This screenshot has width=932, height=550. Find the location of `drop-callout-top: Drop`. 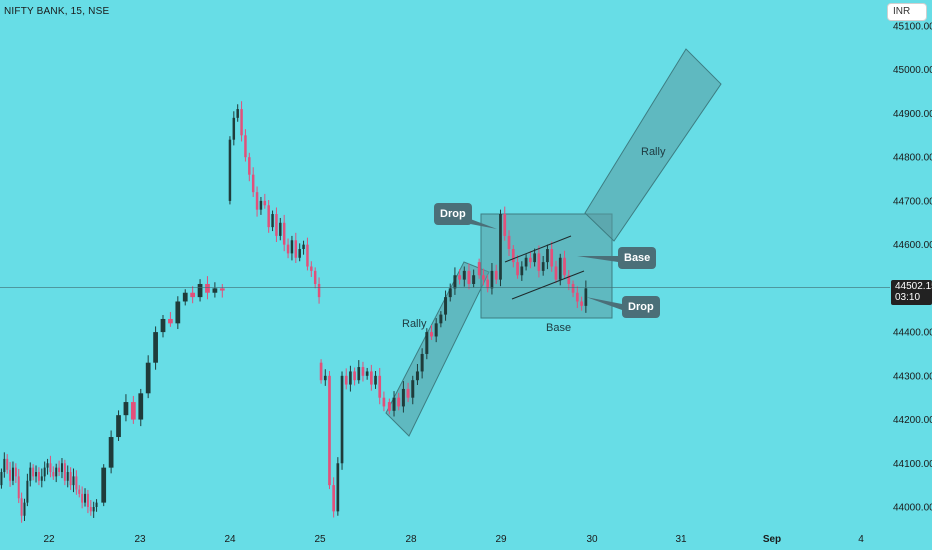

drop-callout-top: Drop is located at coordinates (453, 214).